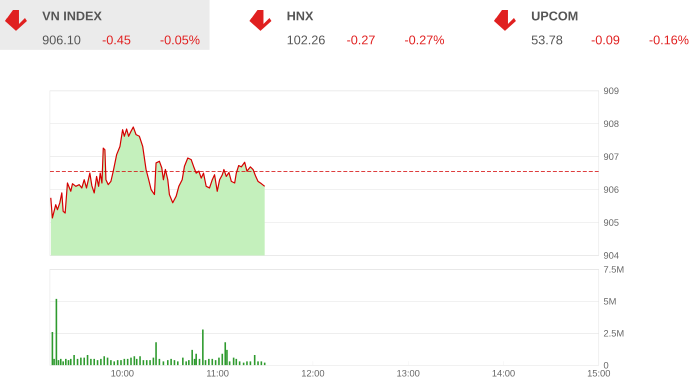 The image size is (689, 392). What do you see at coordinates (306, 39) in the screenshot?
I see `text: 102.26` at bounding box center [306, 39].